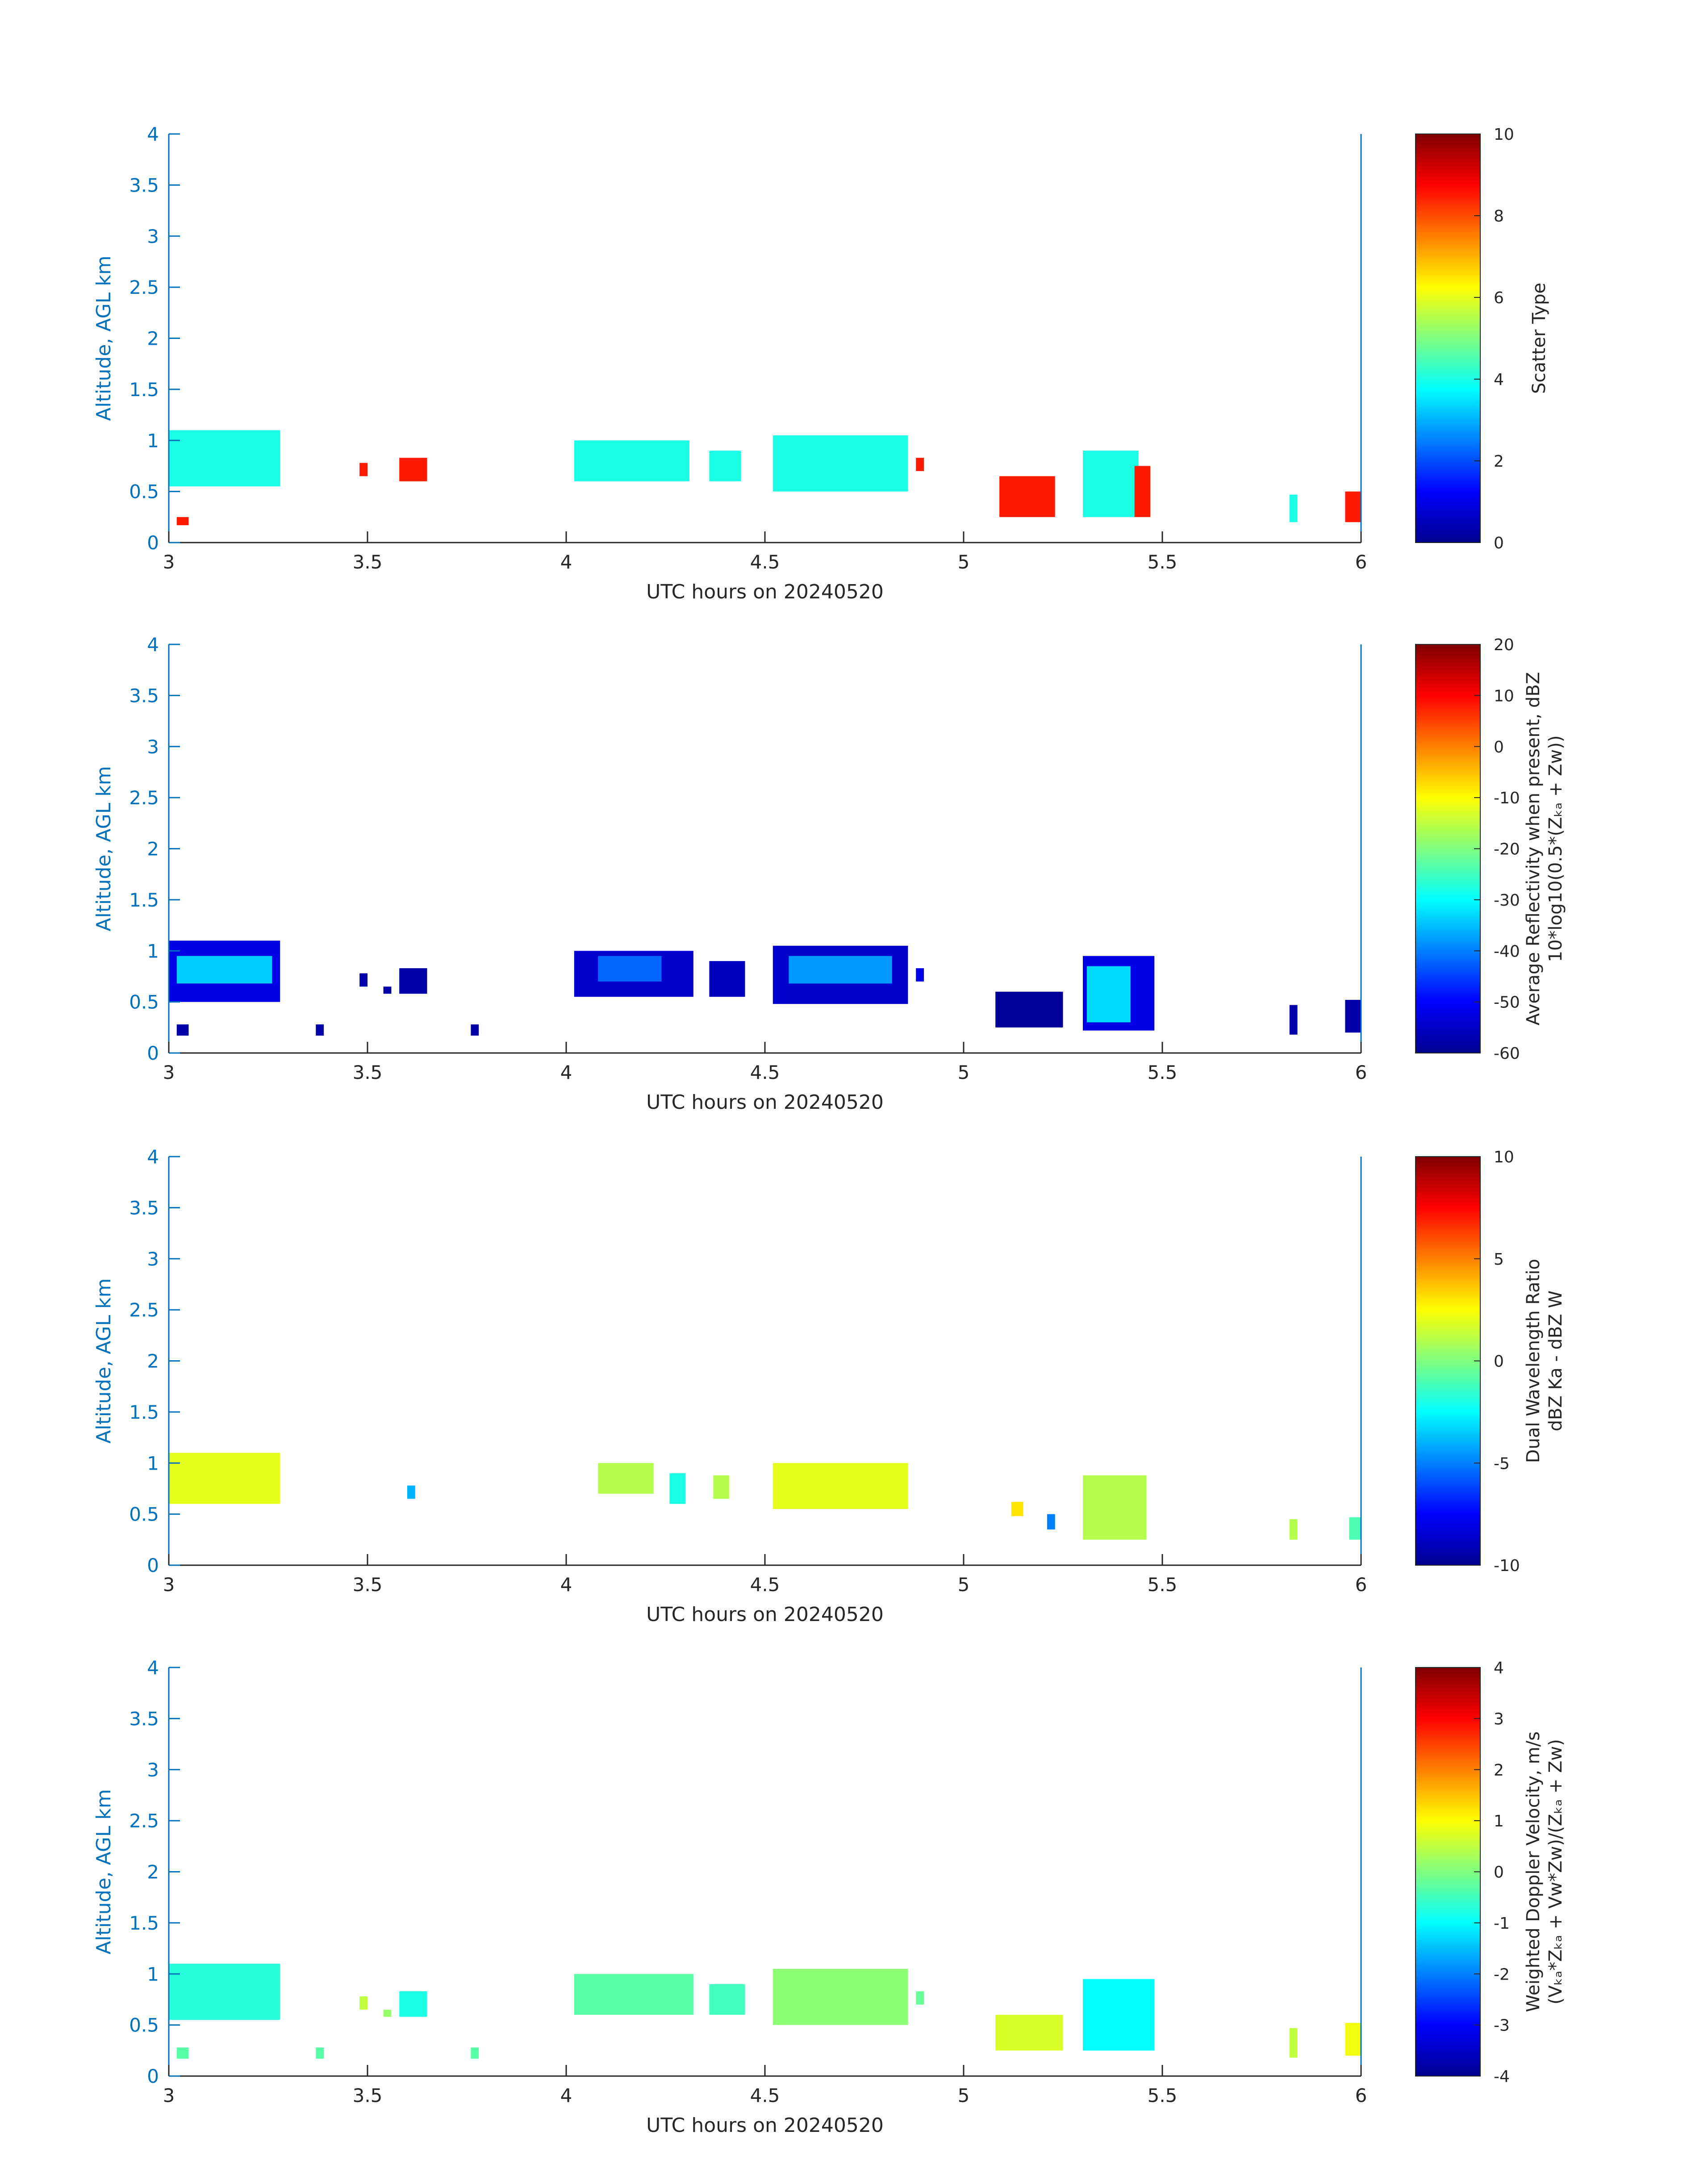 This screenshot has width=1708, height=2177. I want to click on colorbar-subtitle: dBZ Ka - dBZ W, so click(1555, 1361).